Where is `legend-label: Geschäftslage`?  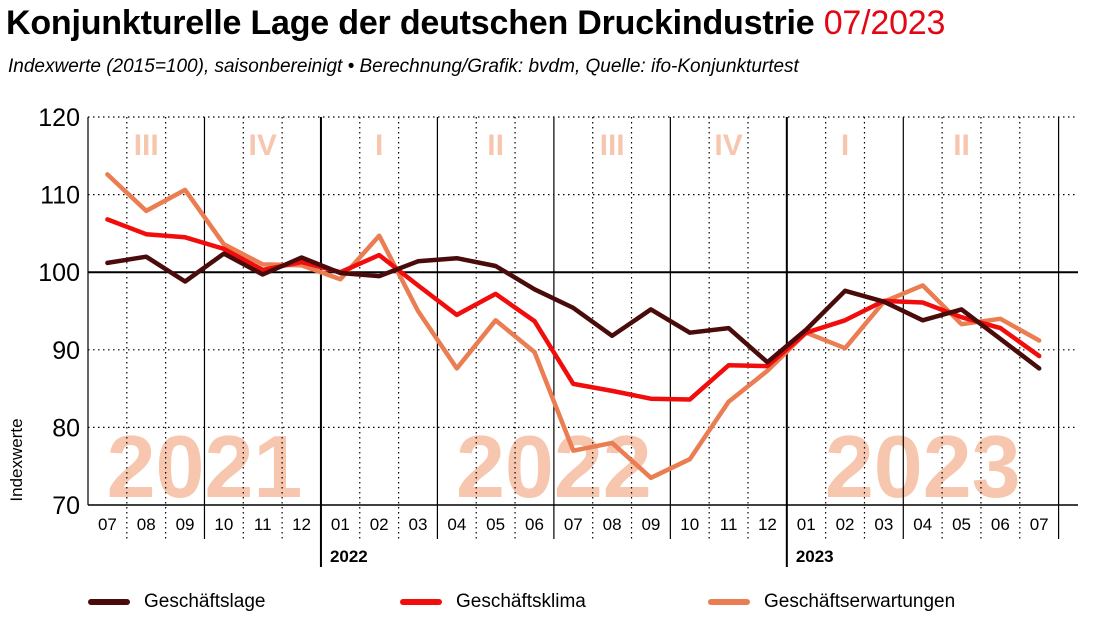 legend-label: Geschäftslage is located at coordinates (205, 601).